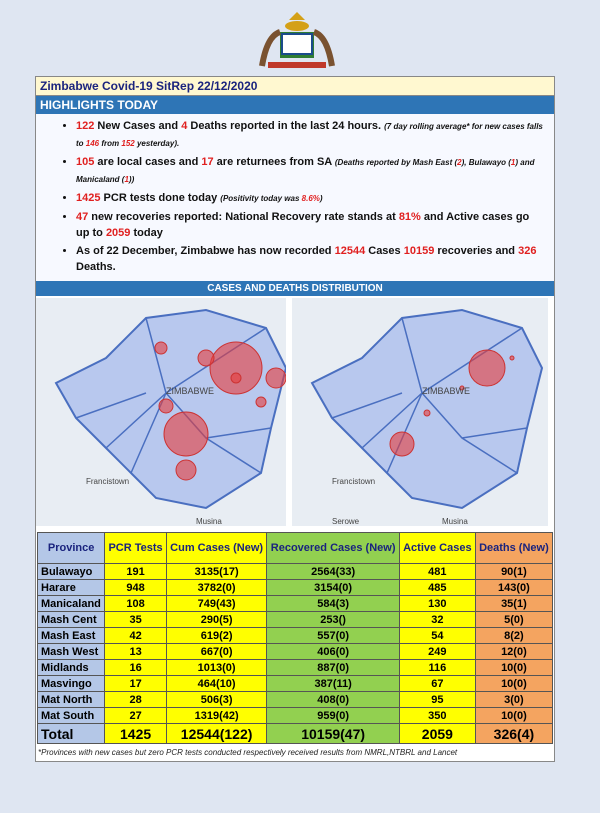 The height and width of the screenshot is (813, 600). Describe the element at coordinates (92, 143) in the screenshot. I see `bullet-text: 146` at that location.